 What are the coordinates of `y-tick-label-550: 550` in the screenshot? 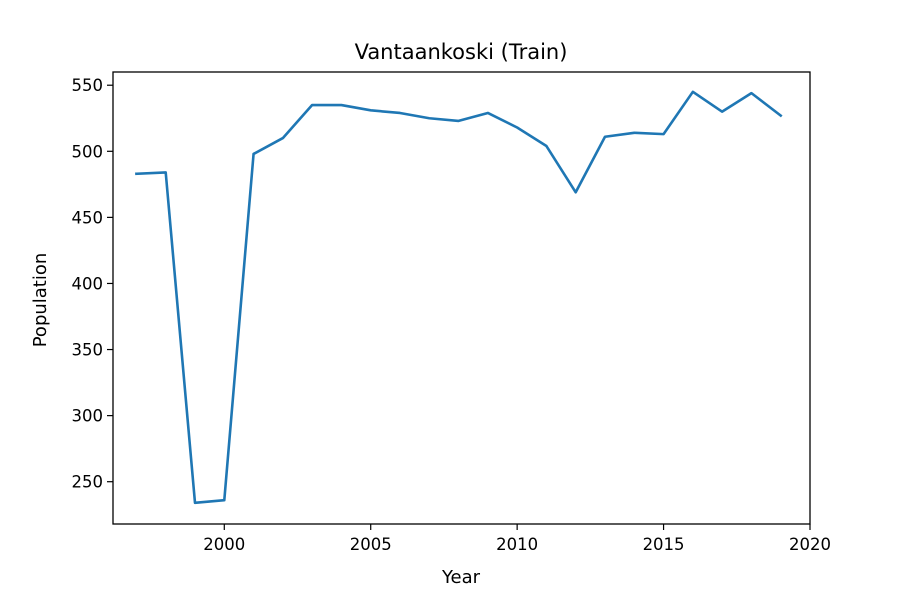 It's located at (88, 85).